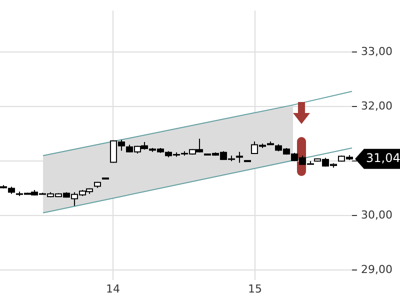 Image resolution: width=400 pixels, height=300 pixels. Describe the element at coordinates (255, 289) in the screenshot. I see `x-tick-label: 15` at that location.